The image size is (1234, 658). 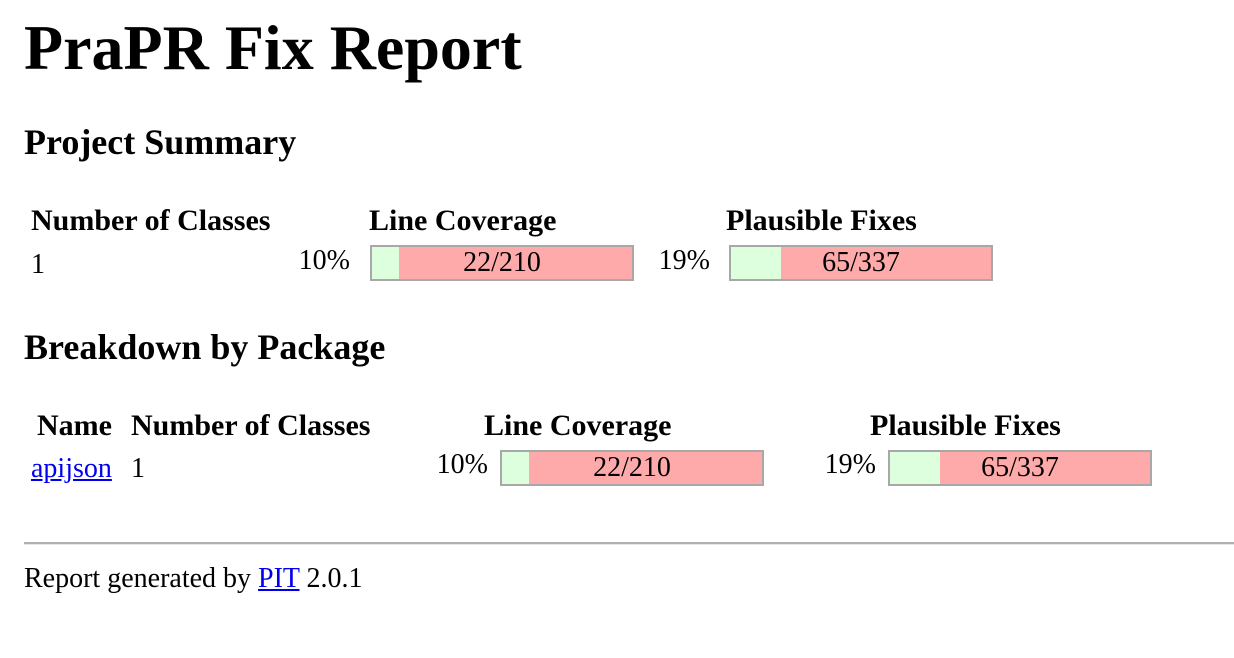 What do you see at coordinates (160, 142) in the screenshot?
I see `project-summary-heading: Project Summary` at bounding box center [160, 142].